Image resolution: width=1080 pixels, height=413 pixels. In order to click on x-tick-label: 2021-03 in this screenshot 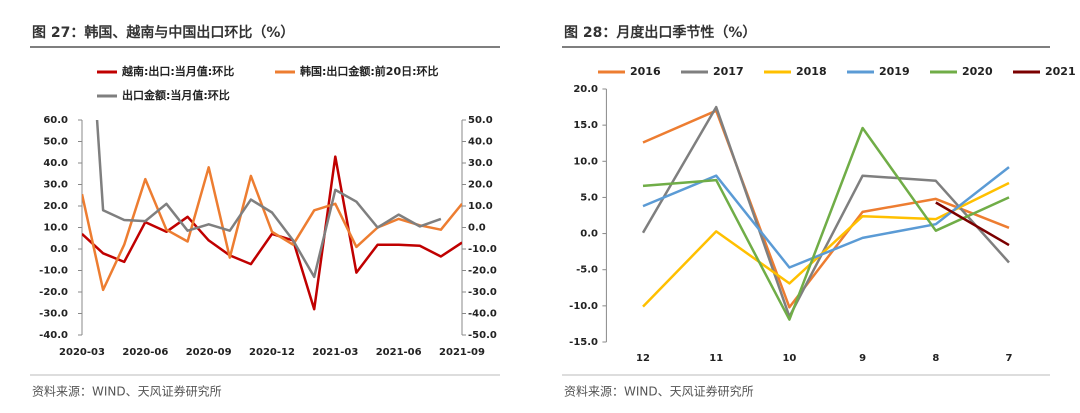, I will do `click(335, 352)`.